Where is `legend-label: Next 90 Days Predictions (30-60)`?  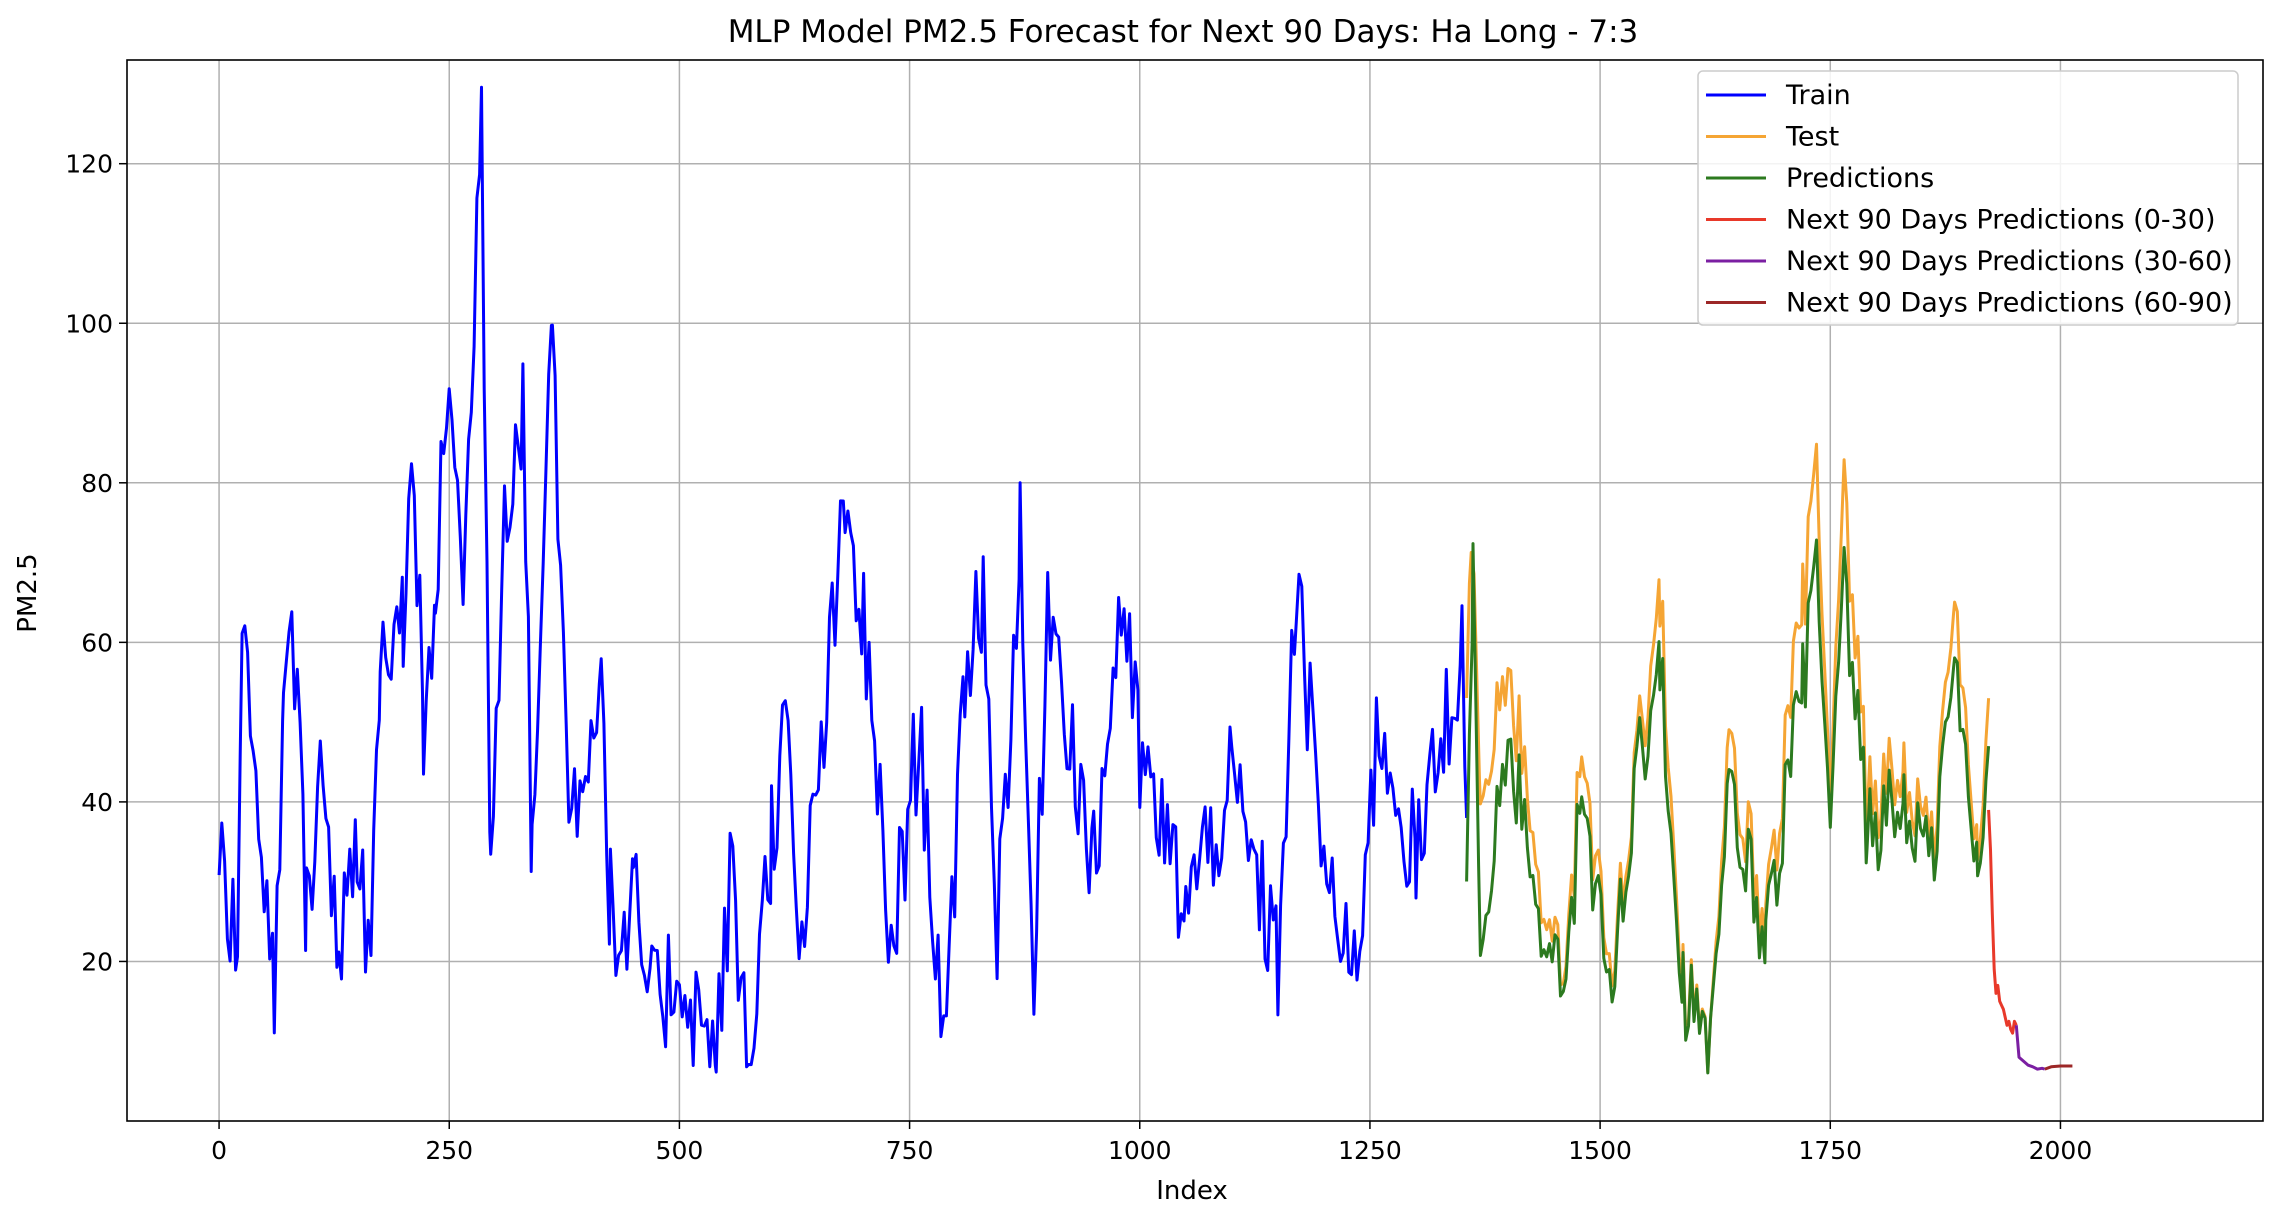 legend-label: Next 90 Days Predictions (30-60) is located at coordinates (2009, 261).